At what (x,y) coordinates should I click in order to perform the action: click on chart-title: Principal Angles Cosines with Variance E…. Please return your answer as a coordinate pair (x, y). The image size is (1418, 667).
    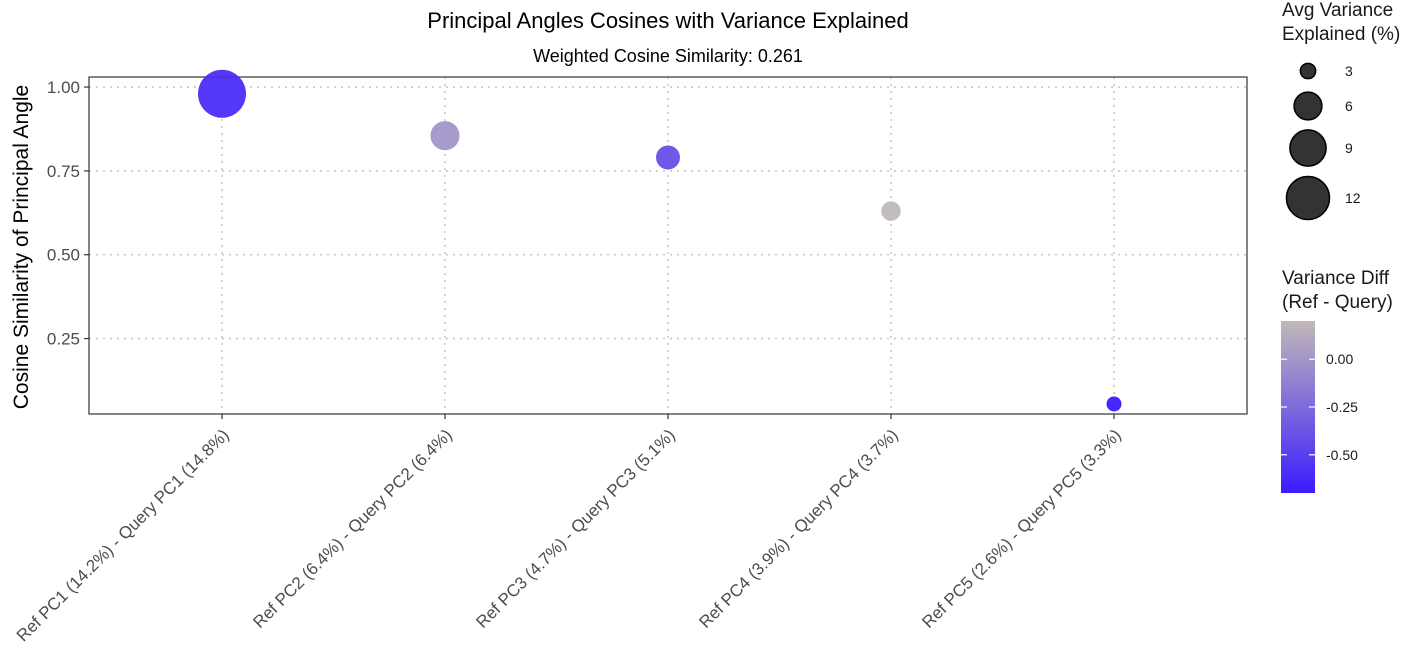
    Looking at the image, I should click on (667, 20).